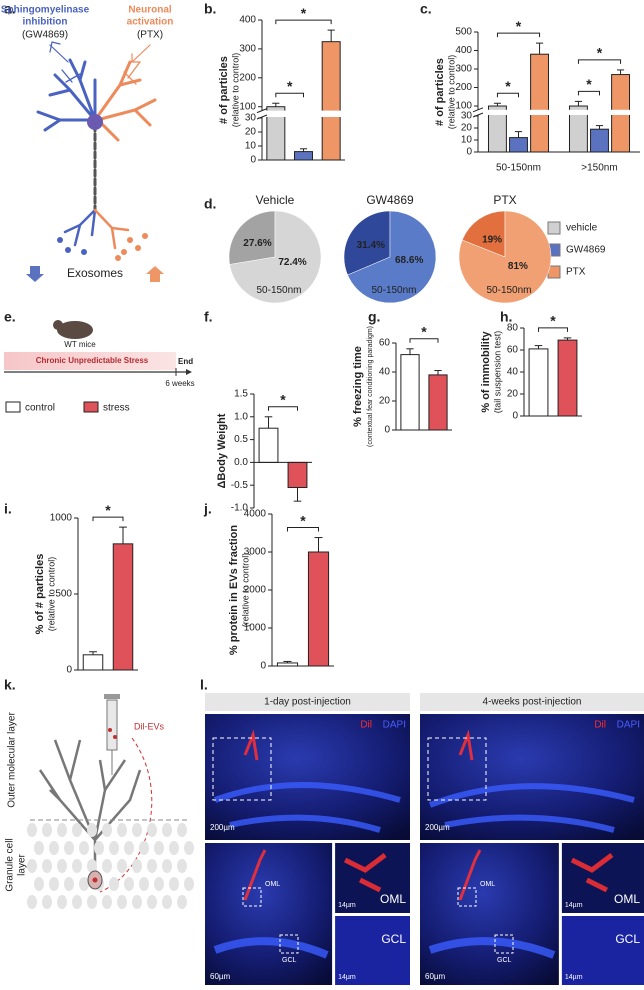  I want to click on y-tick-label: 400, so click(247, 20).